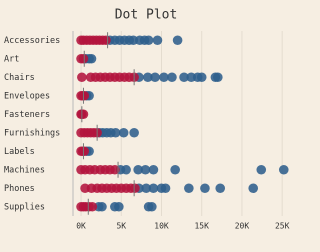 The width and height of the screenshot is (320, 252). I want to click on x-tick-label: 0K, so click(81, 226).